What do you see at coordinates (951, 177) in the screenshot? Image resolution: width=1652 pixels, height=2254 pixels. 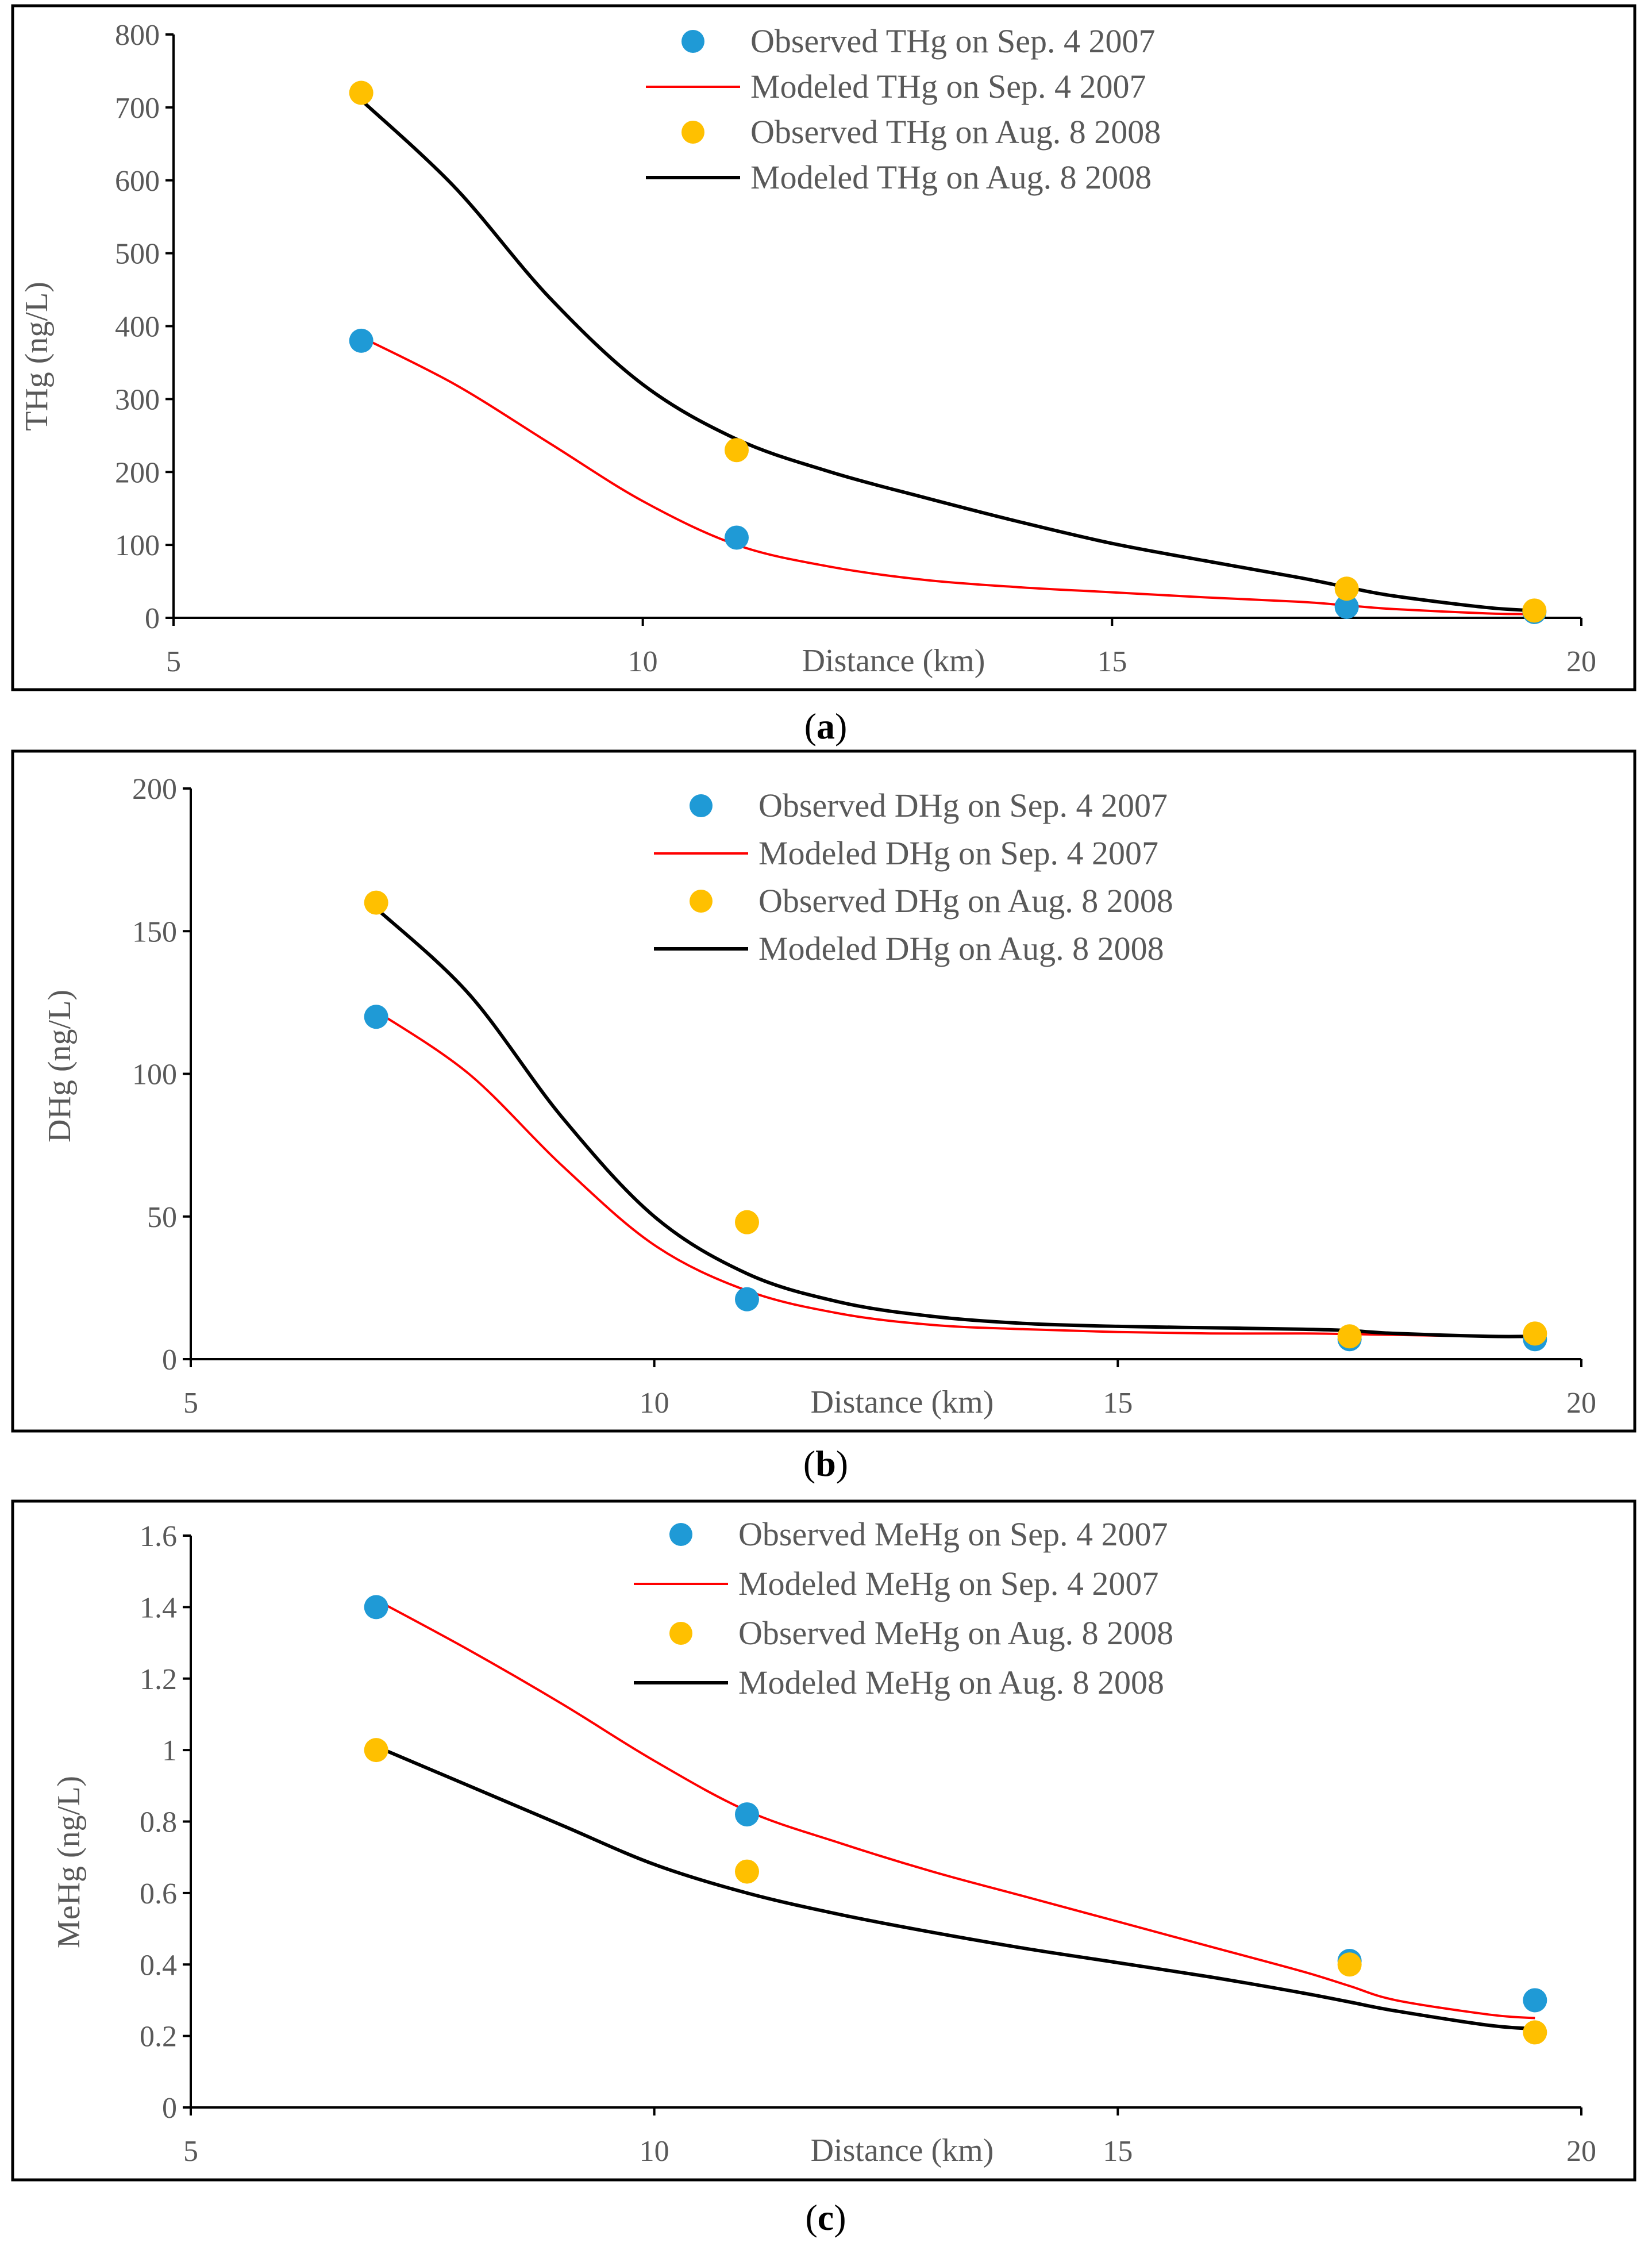 I see `legend-label-3: Modeled THg on Aug. 8 2008` at bounding box center [951, 177].